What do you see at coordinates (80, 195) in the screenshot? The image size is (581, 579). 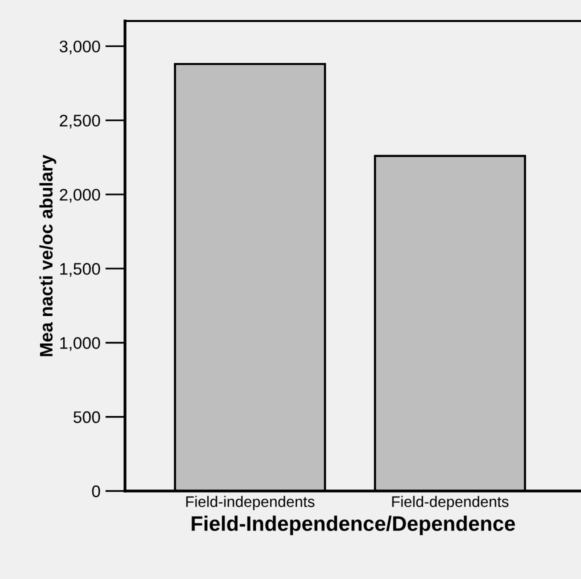 I see `y-tick-label: 2,000` at bounding box center [80, 195].